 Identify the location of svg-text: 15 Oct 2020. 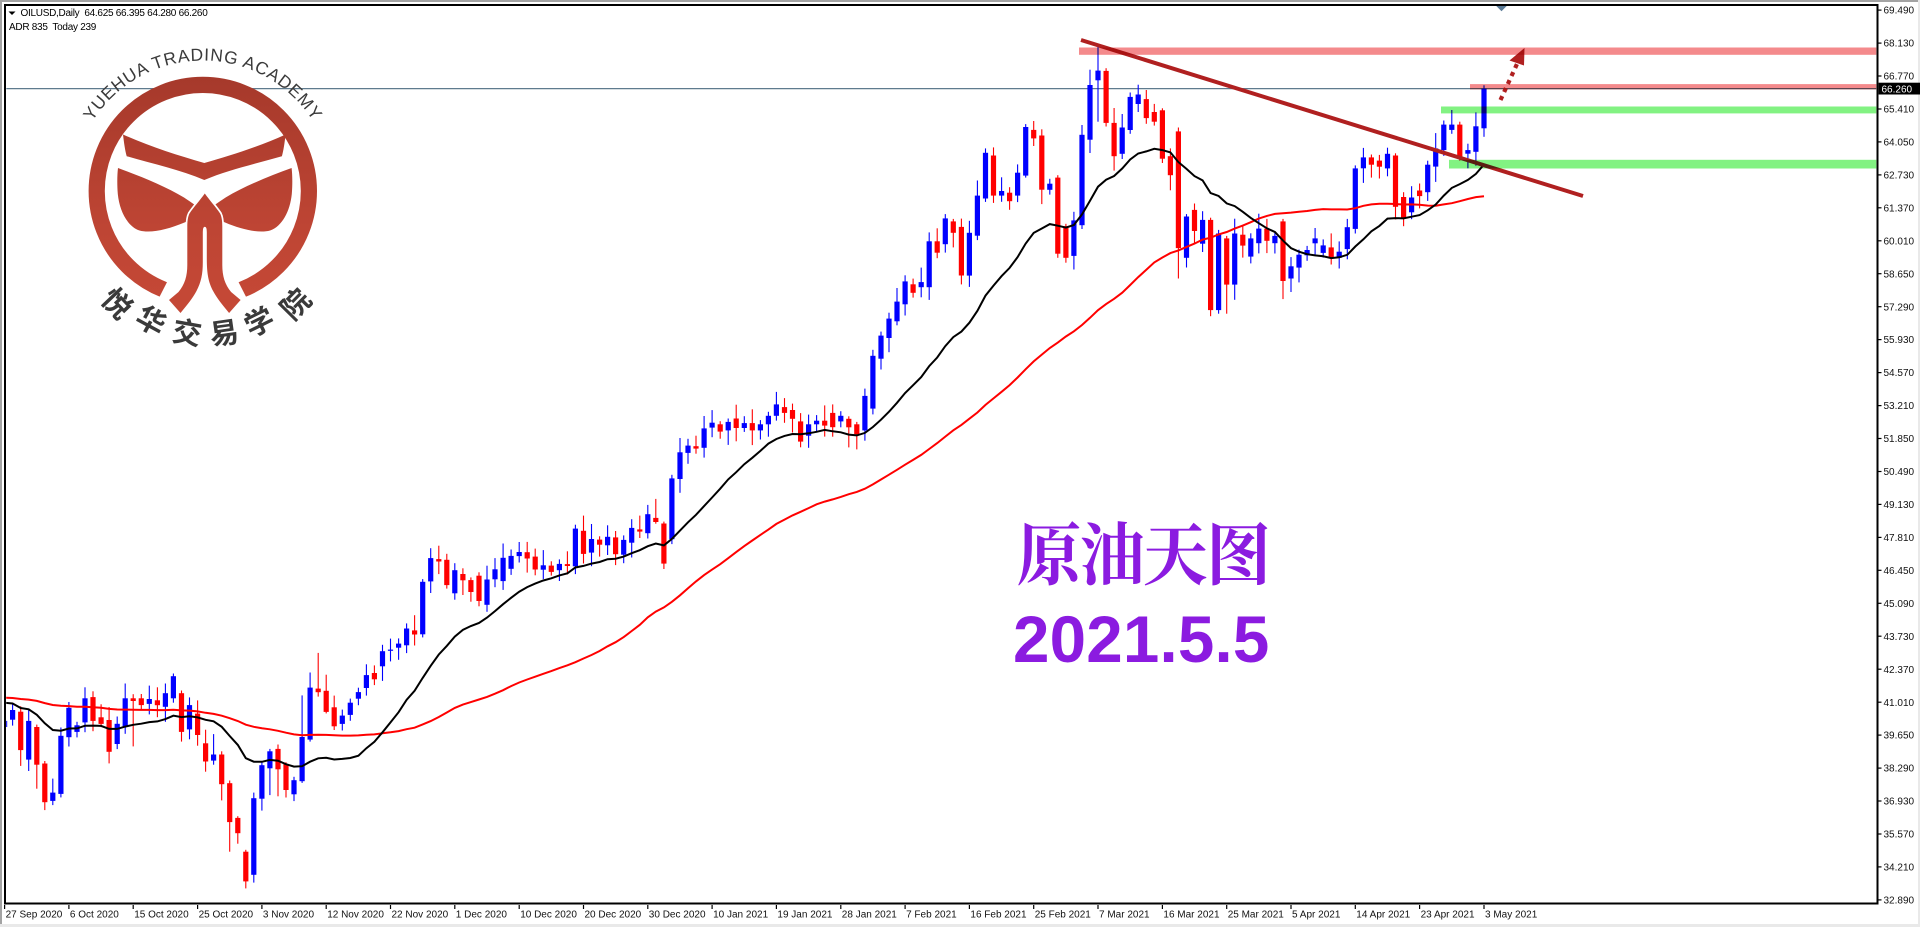
(161, 915).